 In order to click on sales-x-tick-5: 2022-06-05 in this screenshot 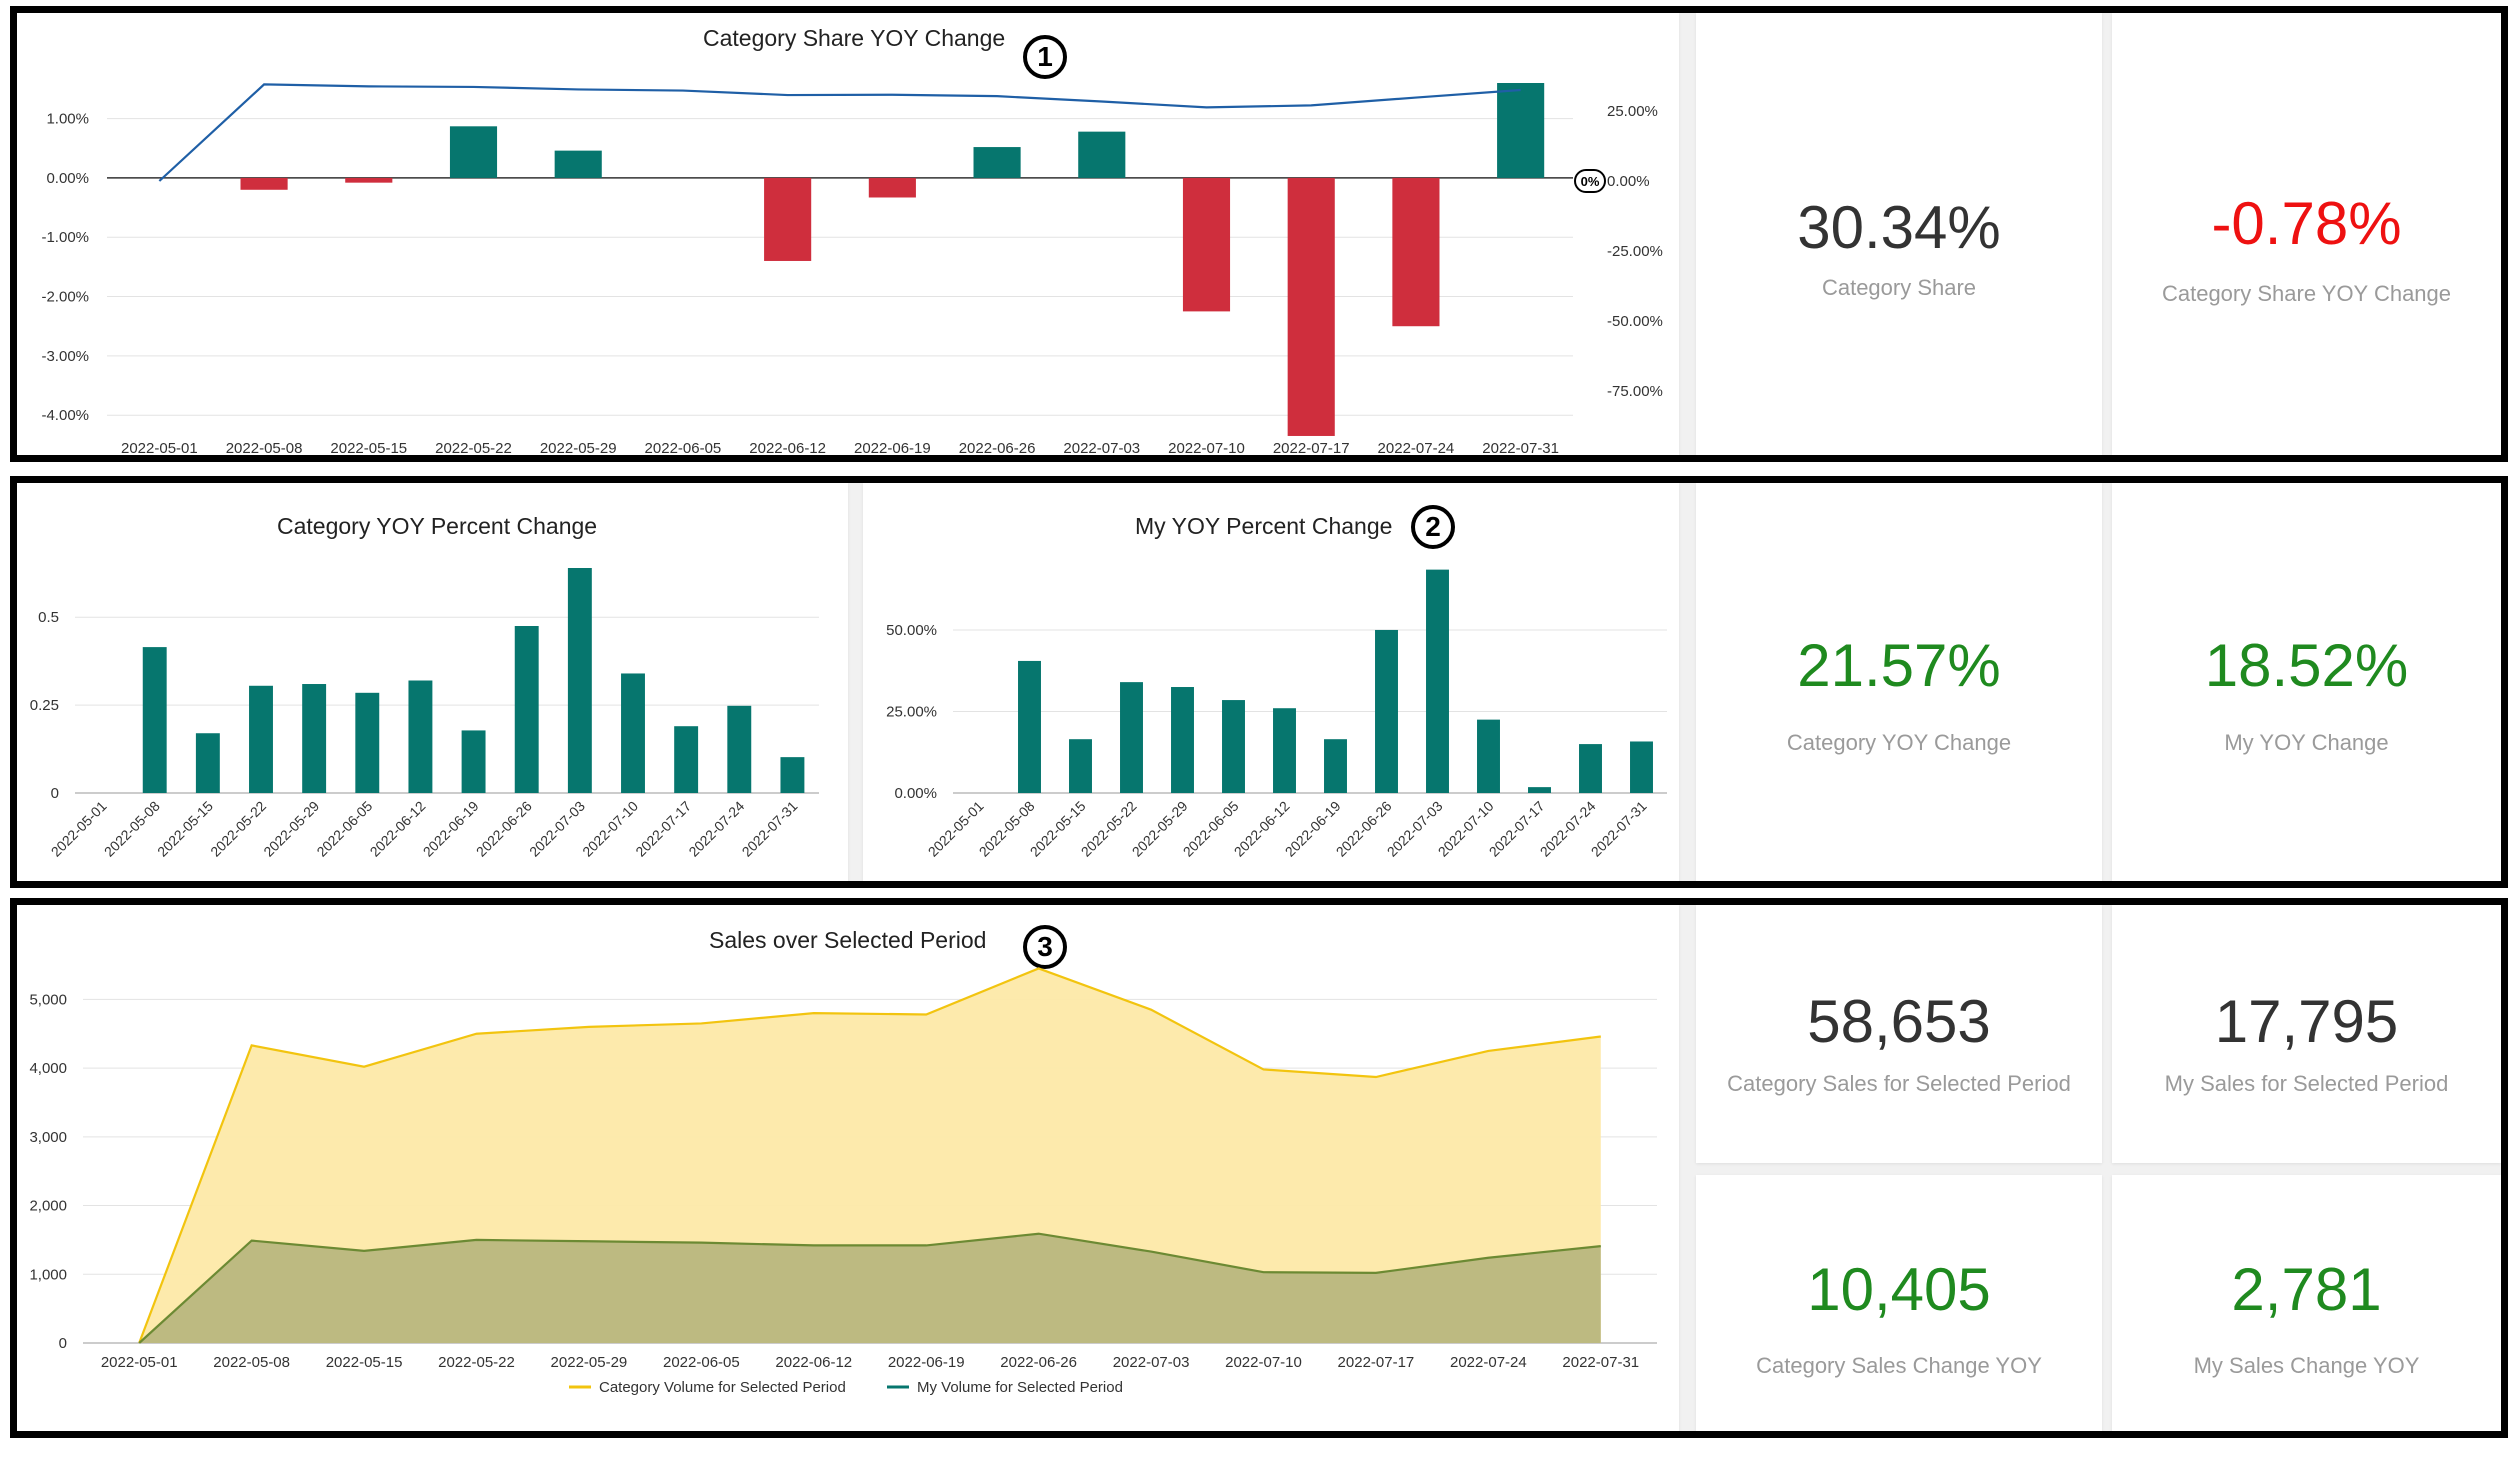, I will do `click(701, 1362)`.